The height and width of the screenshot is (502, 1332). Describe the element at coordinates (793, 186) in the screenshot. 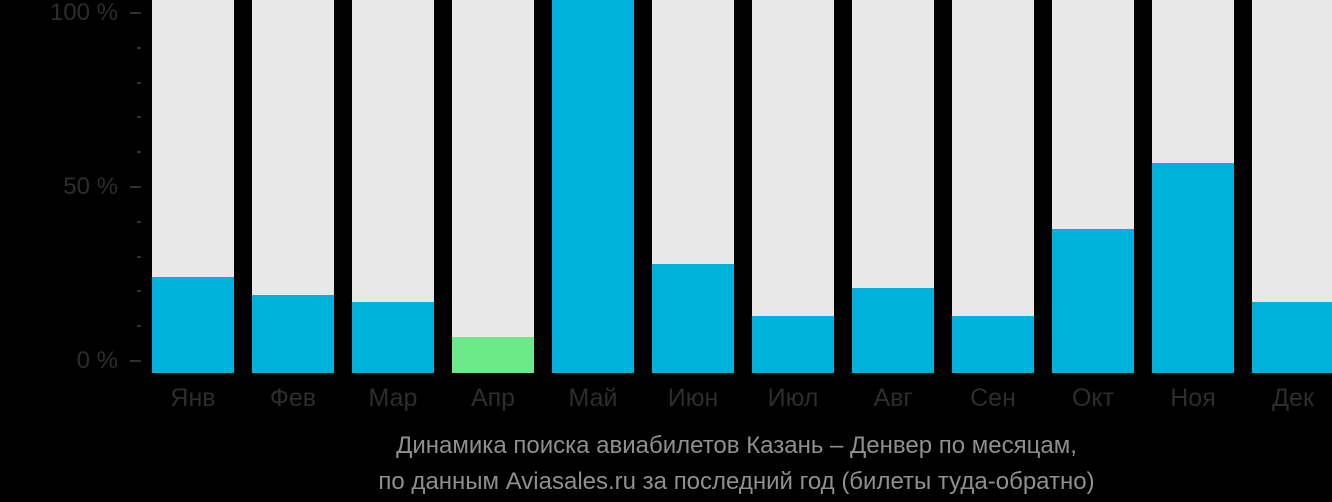

I see `bar-track-Июл` at that location.